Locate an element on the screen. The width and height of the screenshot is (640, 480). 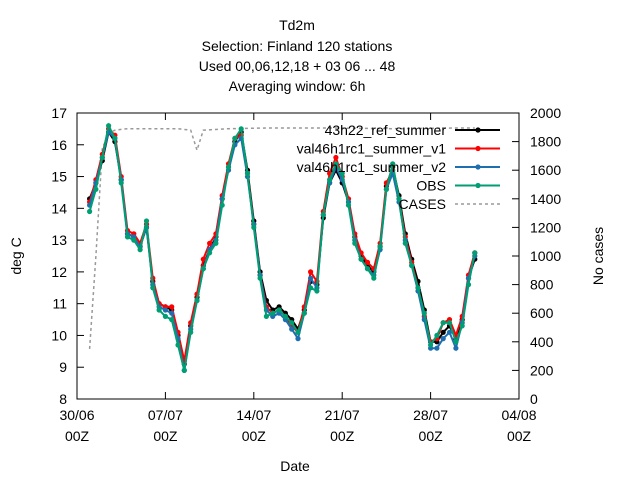
y-axis: 8 9 10 11 12 13 14 15 16 17 is located at coordinates (67, 256).